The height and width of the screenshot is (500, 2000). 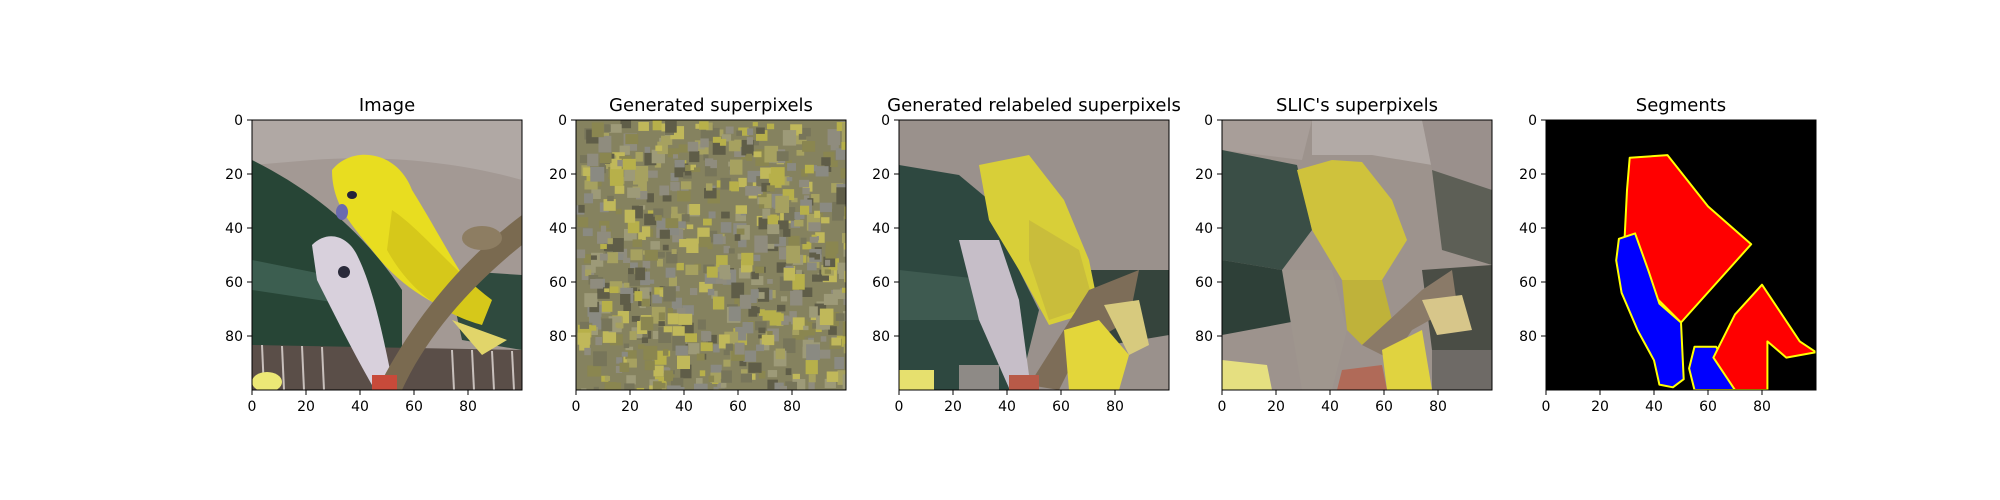 I want to click on panel-title: Segments, so click(x=1681, y=105).